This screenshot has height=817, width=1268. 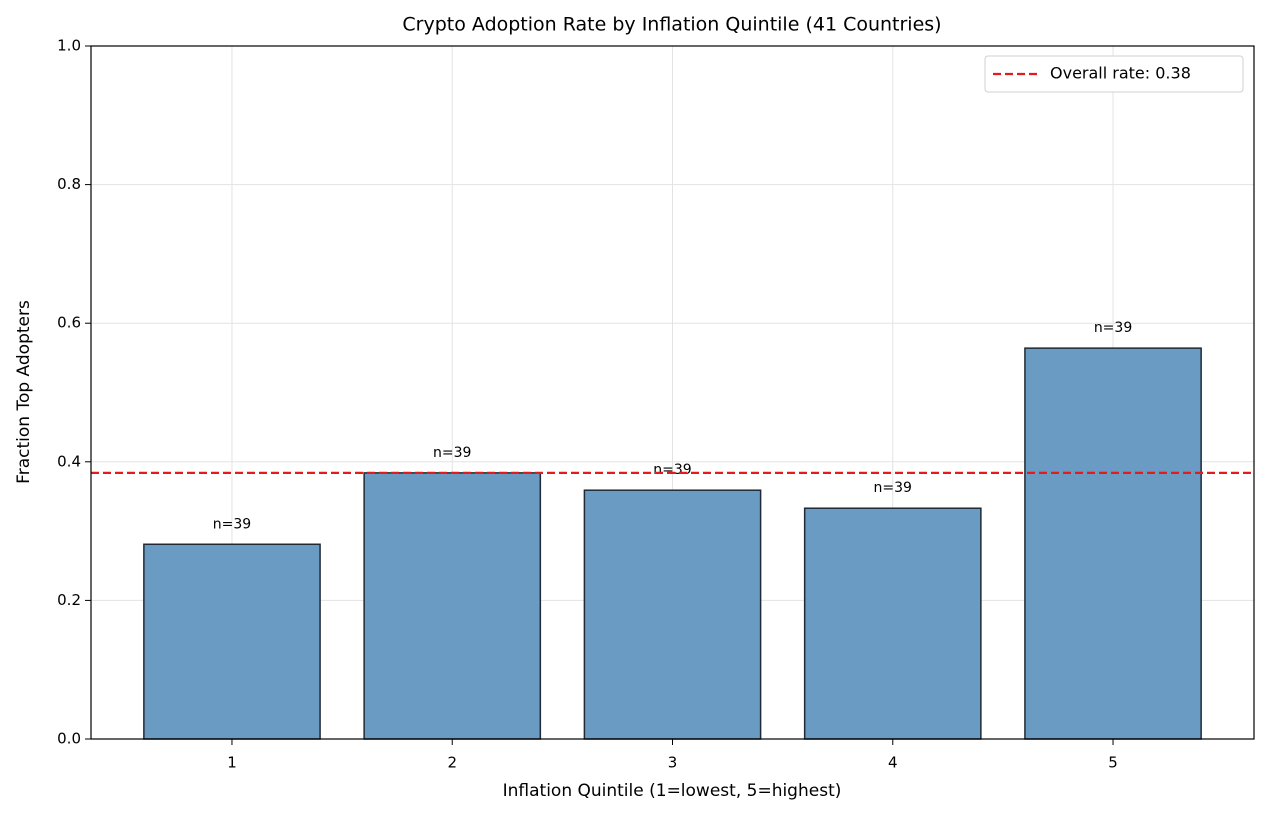 I want to click on y-axis-label: Fraction Top Adopters, so click(x=24, y=392).